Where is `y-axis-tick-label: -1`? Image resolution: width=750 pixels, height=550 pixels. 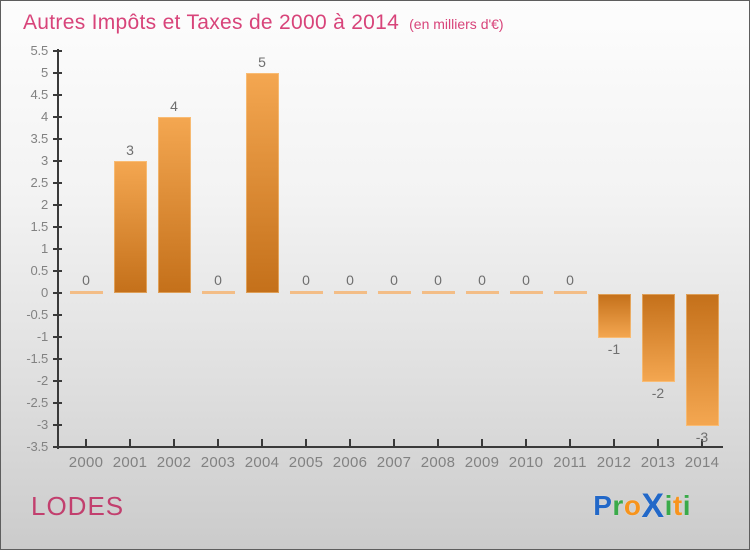
y-axis-tick-label: -1 is located at coordinates (42, 336).